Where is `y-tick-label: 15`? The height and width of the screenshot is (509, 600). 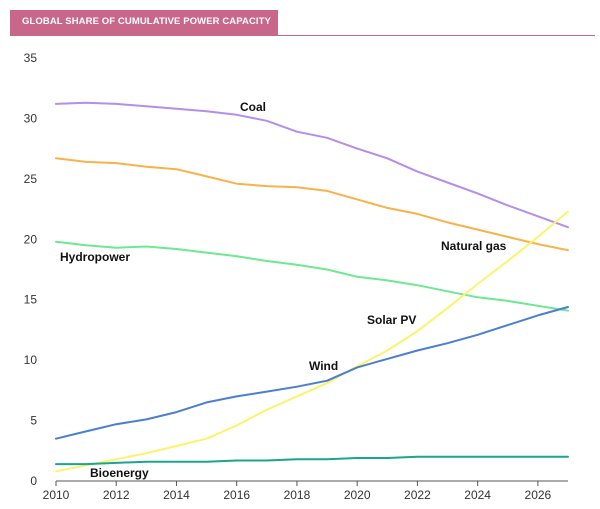 y-tick-label: 15 is located at coordinates (31, 300).